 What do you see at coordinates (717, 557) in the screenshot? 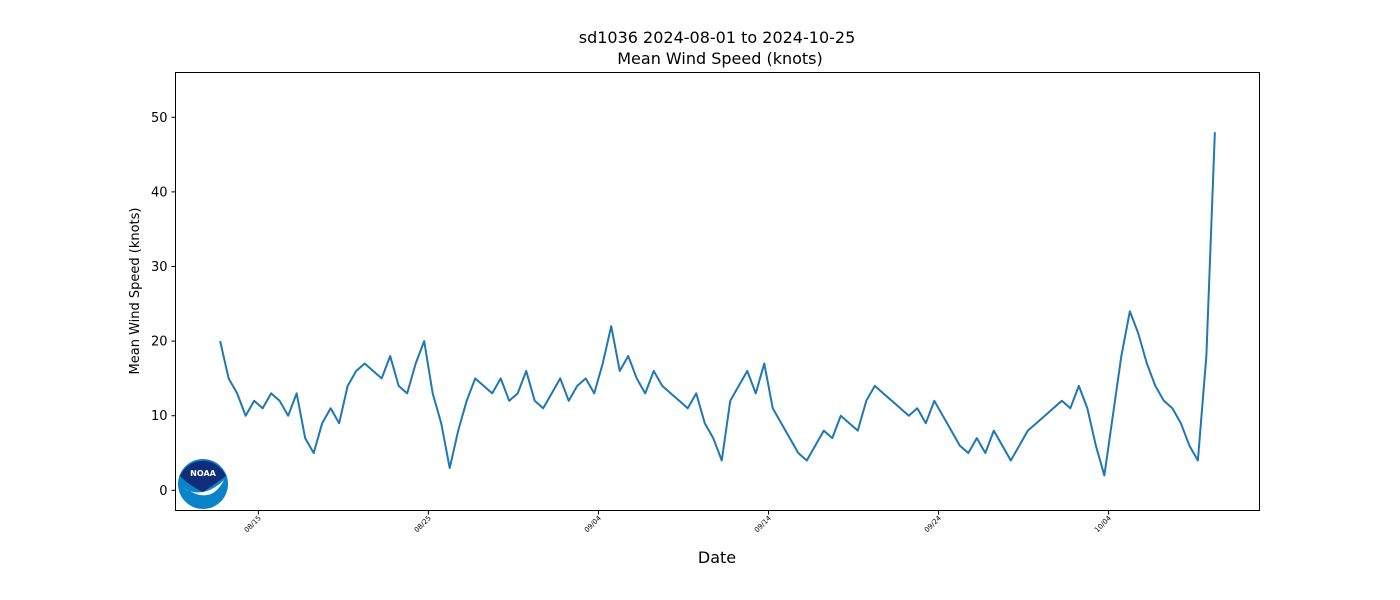
I see `x-axis-label: Date` at bounding box center [717, 557].